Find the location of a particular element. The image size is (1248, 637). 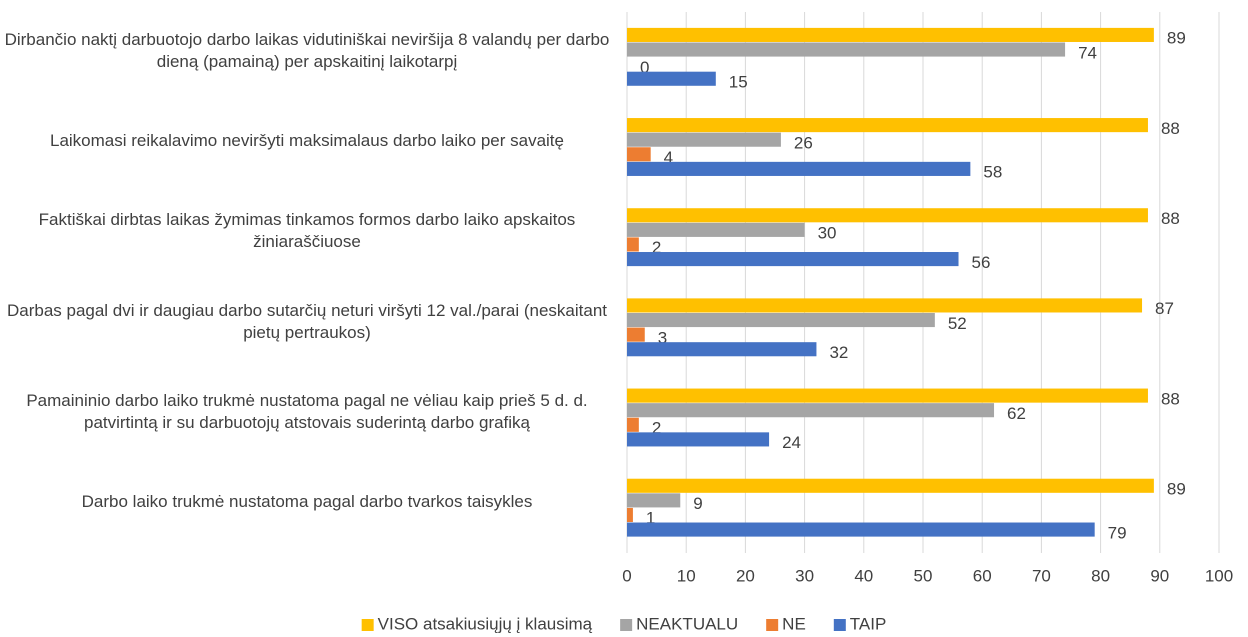

data-label: 9 is located at coordinates (697, 503).